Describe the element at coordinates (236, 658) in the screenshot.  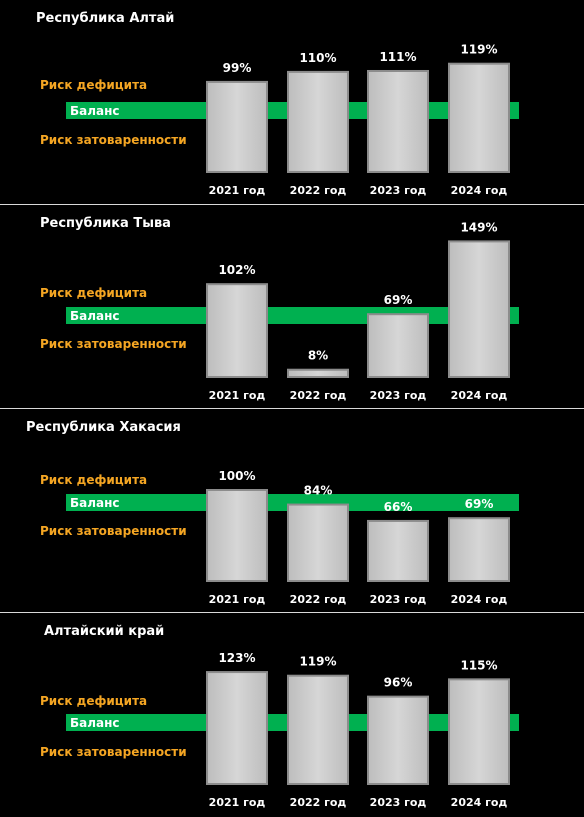
I see `bar-value-label: 123%` at that location.